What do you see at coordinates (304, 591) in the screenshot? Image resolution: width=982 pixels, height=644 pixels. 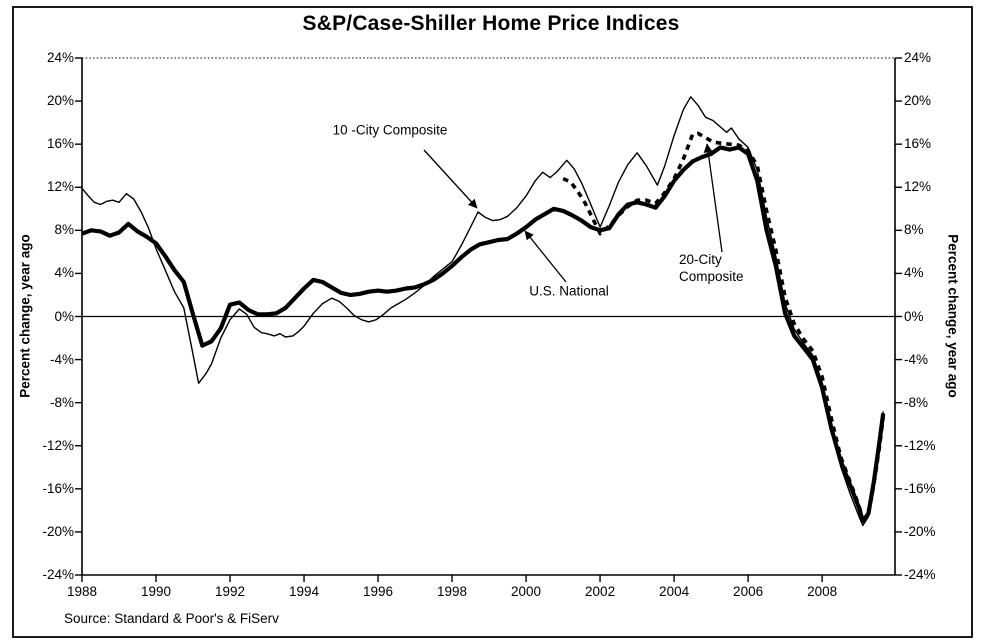 I see `x-tick-label: 1994` at bounding box center [304, 591].